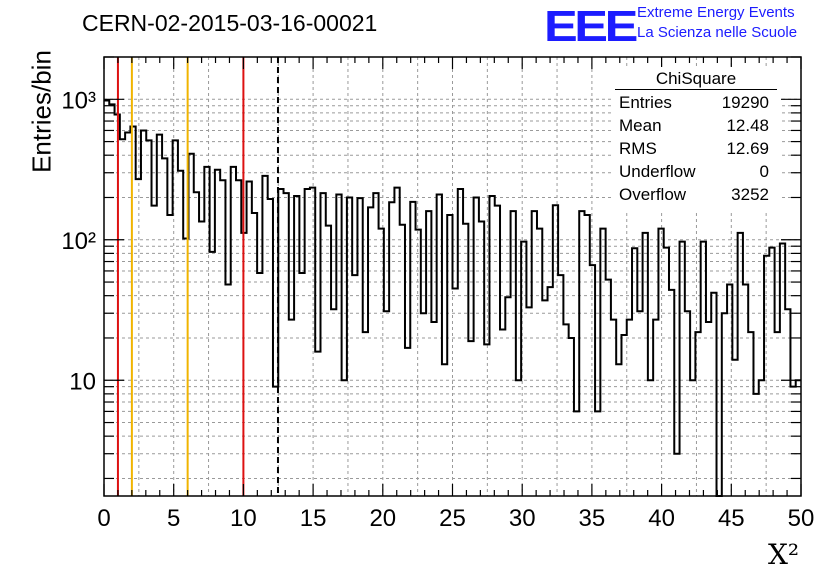 This screenshot has height=572, width=836. I want to click on run-title: CERN-02-2015-03-16-00021, so click(230, 23).